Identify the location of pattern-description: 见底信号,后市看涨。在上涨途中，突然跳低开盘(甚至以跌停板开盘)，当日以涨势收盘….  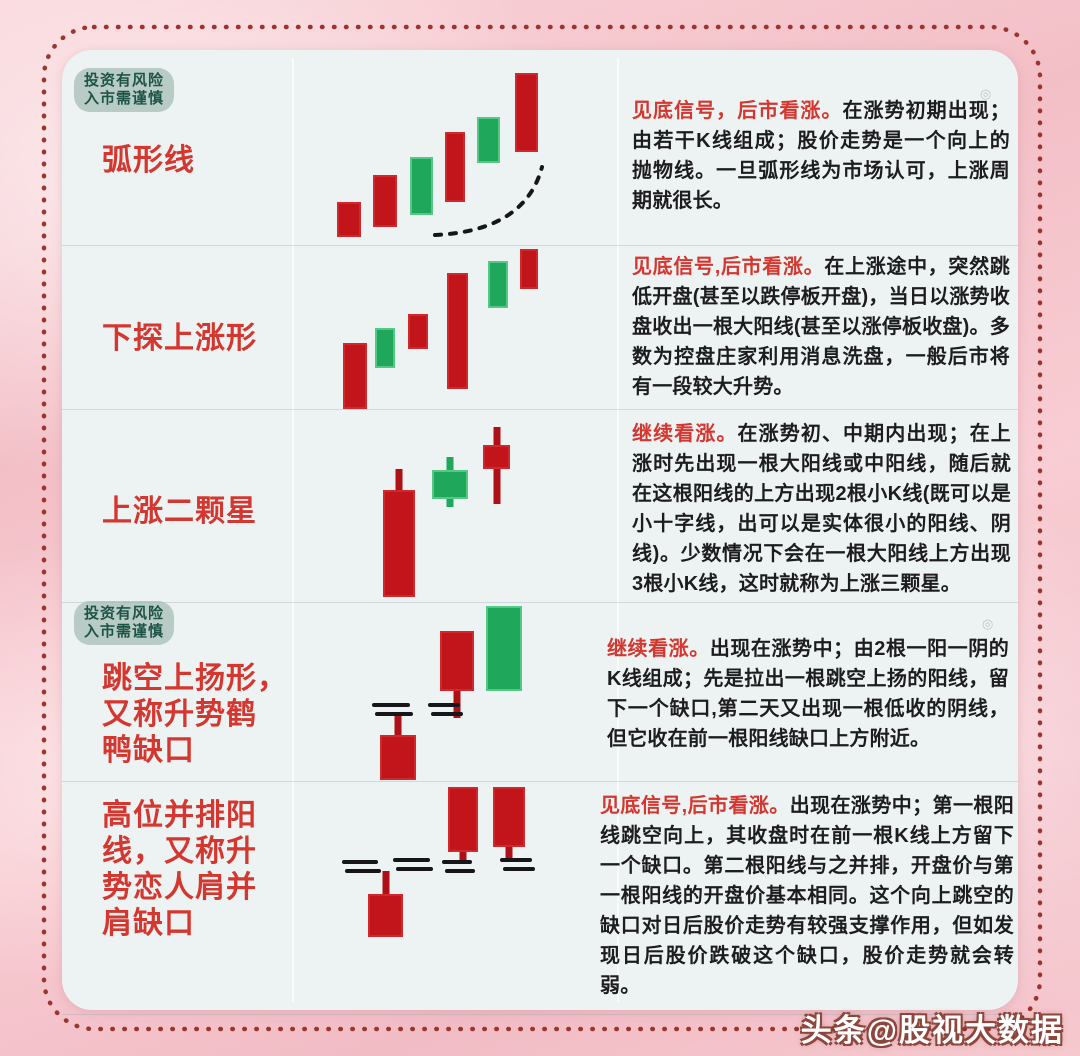
(821, 327).